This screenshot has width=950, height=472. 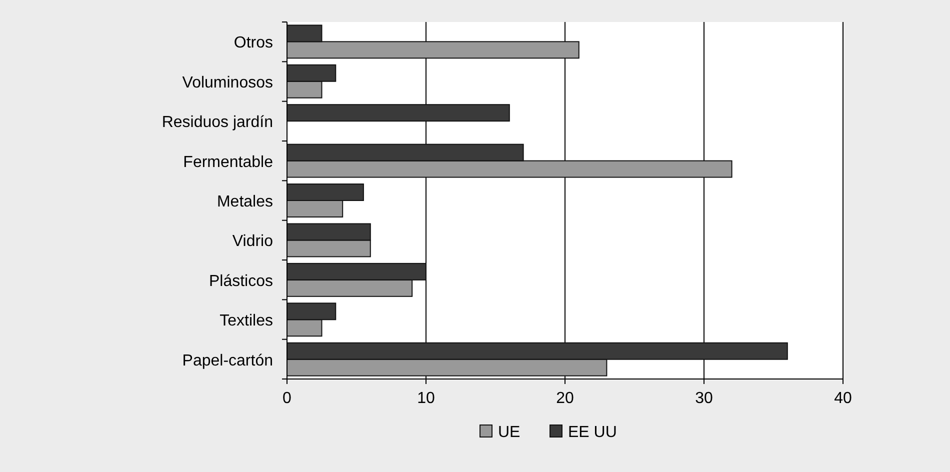 I want to click on y-tick-label: Papel-cartón, so click(x=227, y=361).